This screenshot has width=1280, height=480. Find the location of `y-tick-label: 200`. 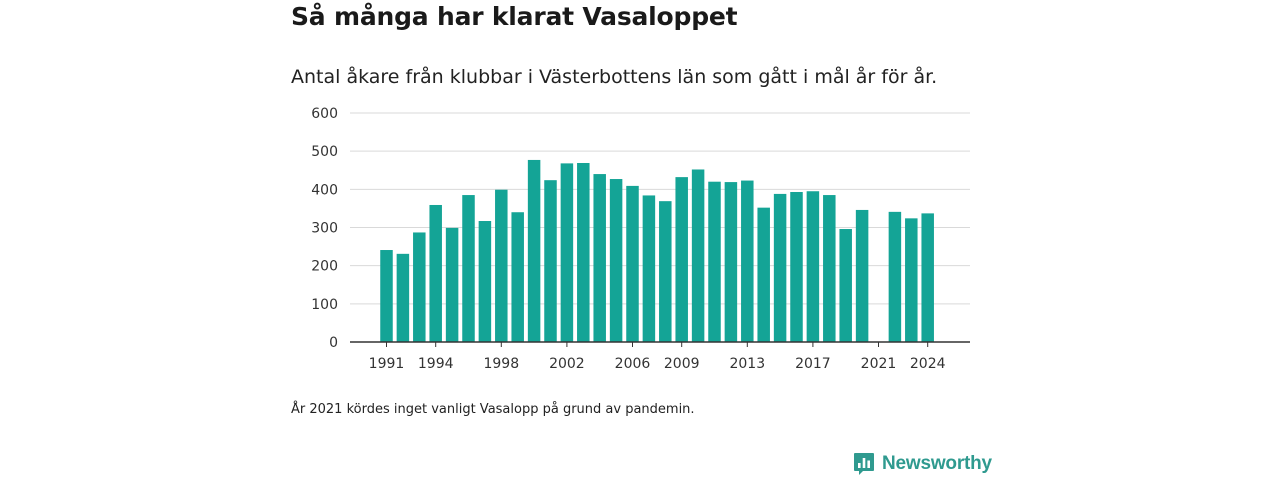

y-tick-label: 200 is located at coordinates (324, 267).